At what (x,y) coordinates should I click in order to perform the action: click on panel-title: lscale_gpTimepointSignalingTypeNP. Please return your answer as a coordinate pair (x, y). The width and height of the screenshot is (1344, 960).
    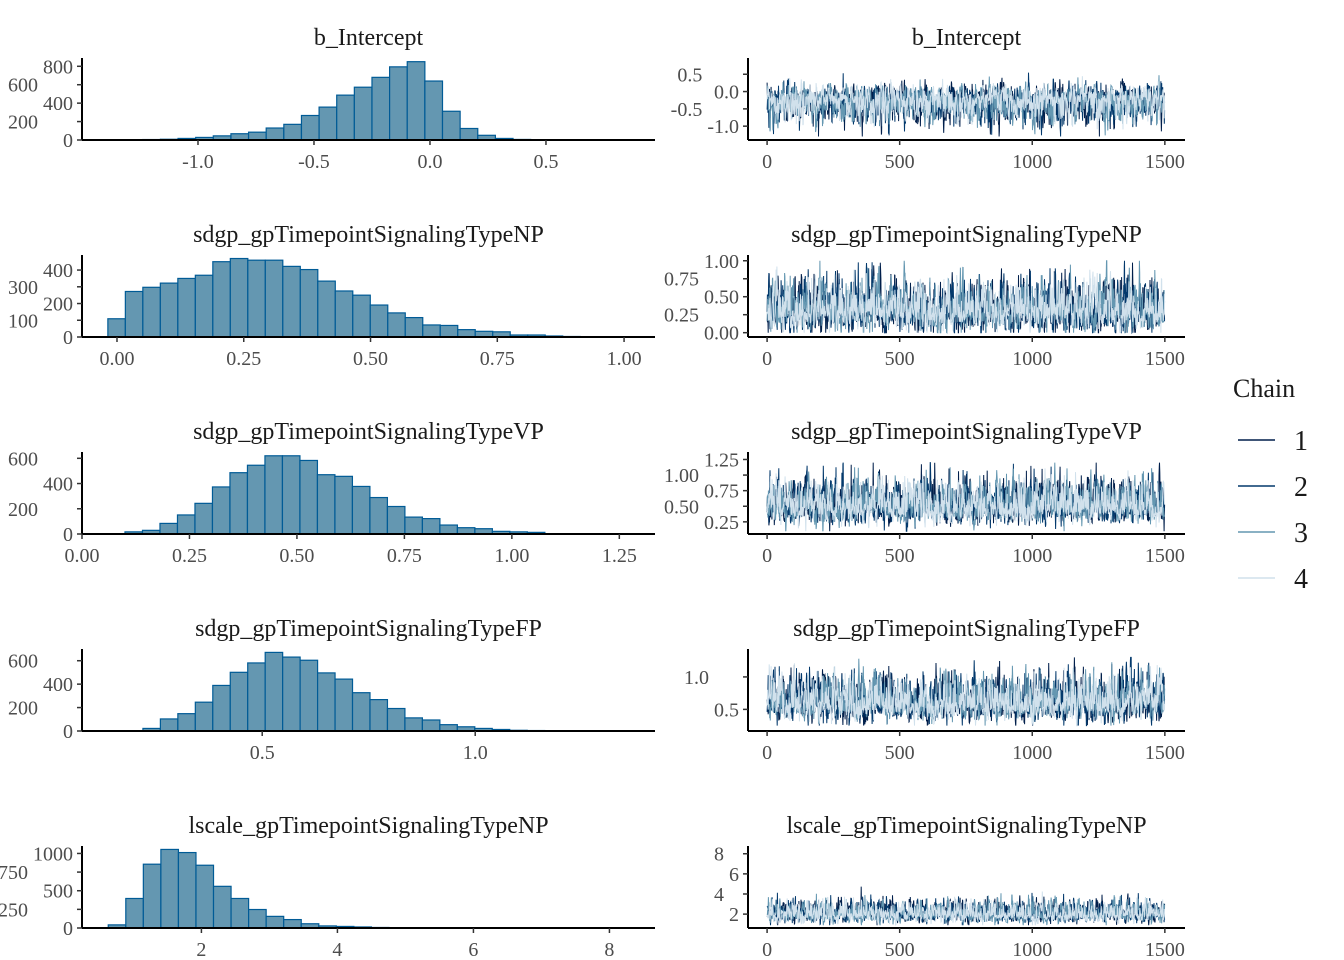
    Looking at the image, I should click on (966, 826).